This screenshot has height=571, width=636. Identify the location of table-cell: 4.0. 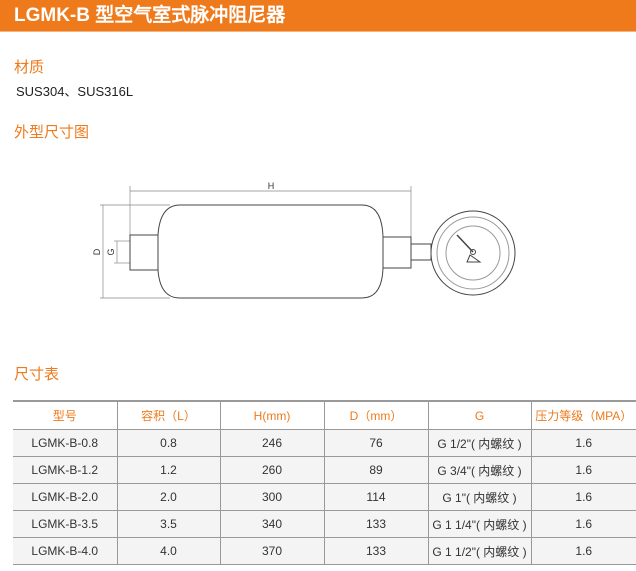
(169, 551).